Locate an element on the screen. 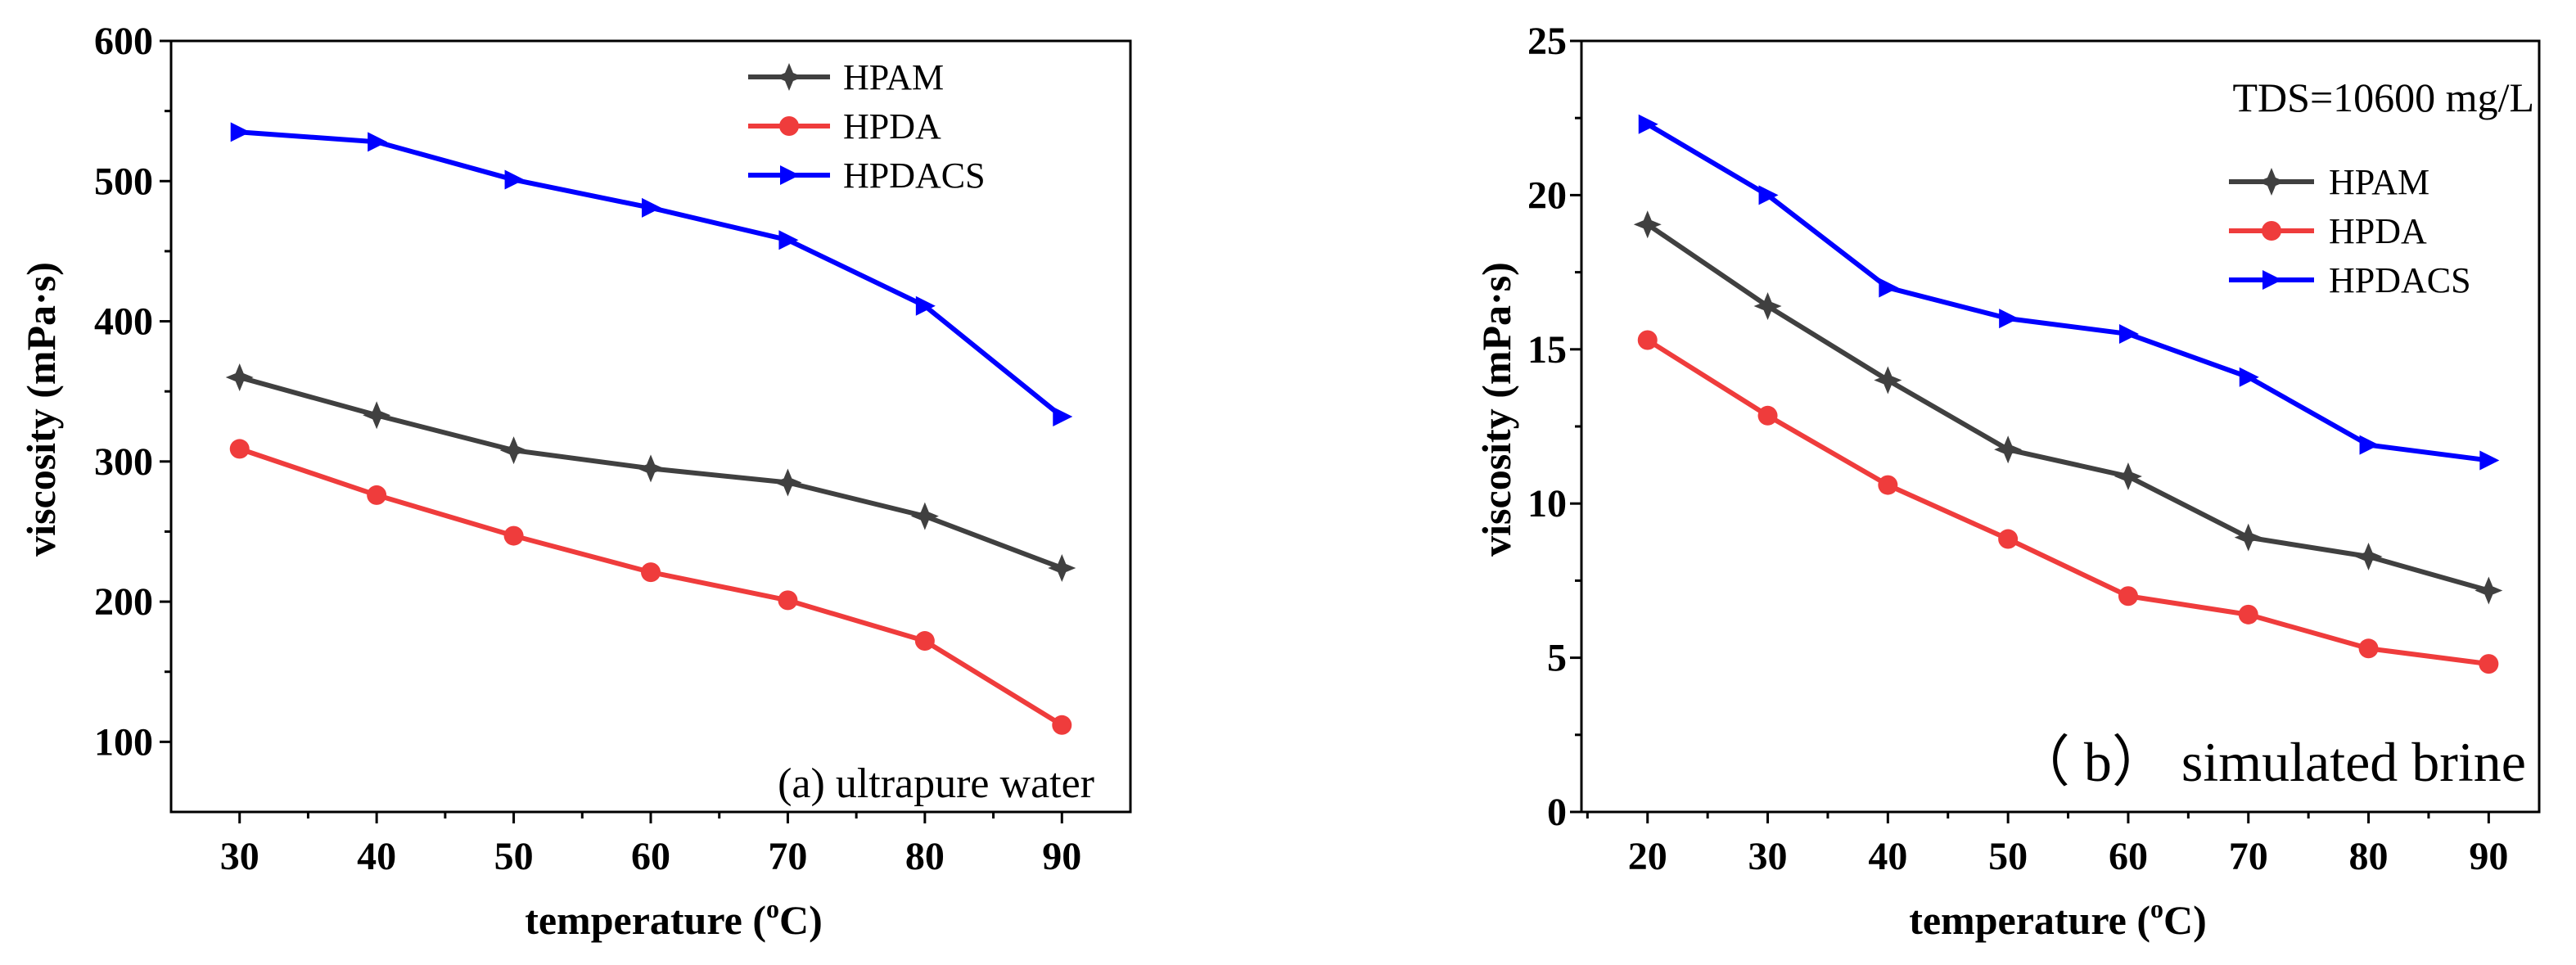 This screenshot has height=965, width=2576. series-line-hpam is located at coordinates (2068, 408).